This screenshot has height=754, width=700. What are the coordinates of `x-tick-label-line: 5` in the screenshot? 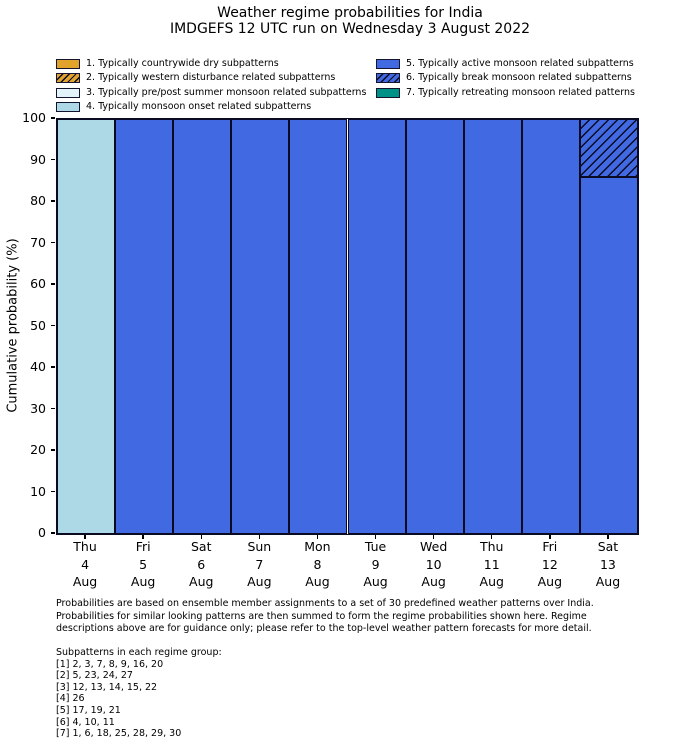 It's located at (143, 564).